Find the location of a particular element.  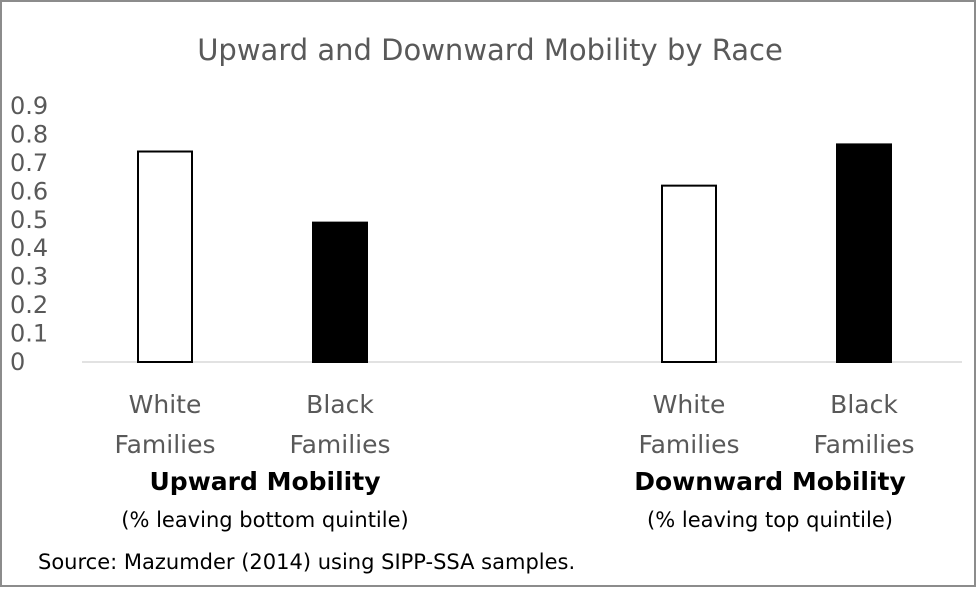

y-axis: 00.10.20.30.40.50.60.70.80.9 is located at coordinates (29, 234).